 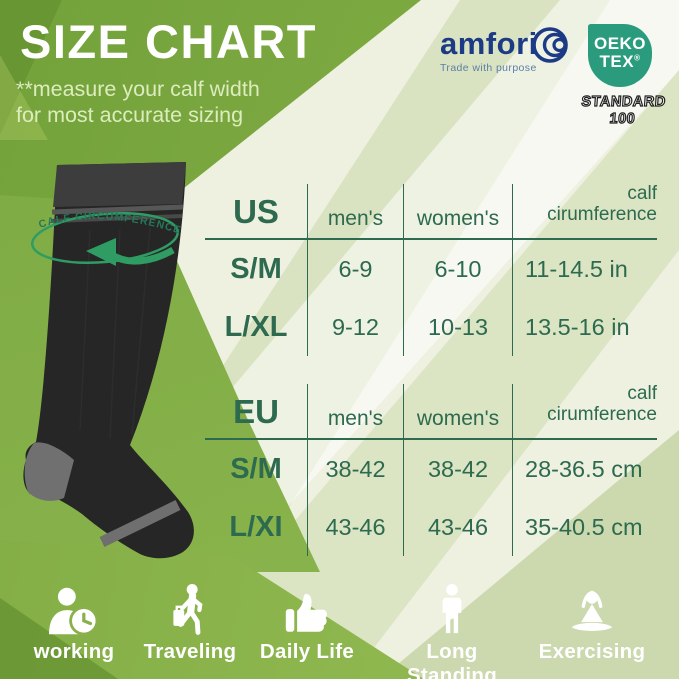 What do you see at coordinates (620, 61) in the screenshot?
I see `oeko-line2: TEX®` at bounding box center [620, 61].